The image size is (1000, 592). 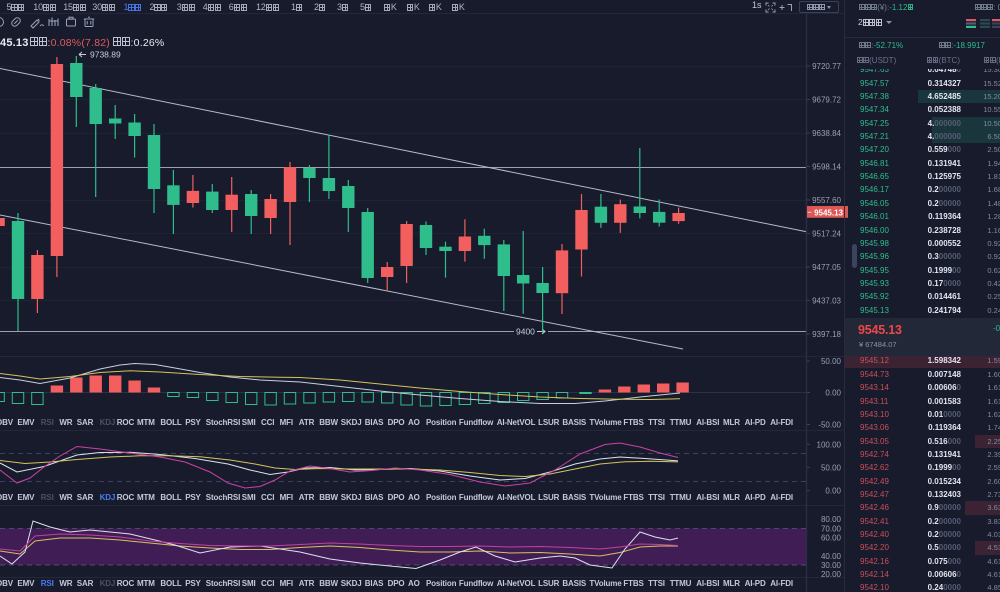 I want to click on svg-text: -50.00, so click(x=829, y=425).